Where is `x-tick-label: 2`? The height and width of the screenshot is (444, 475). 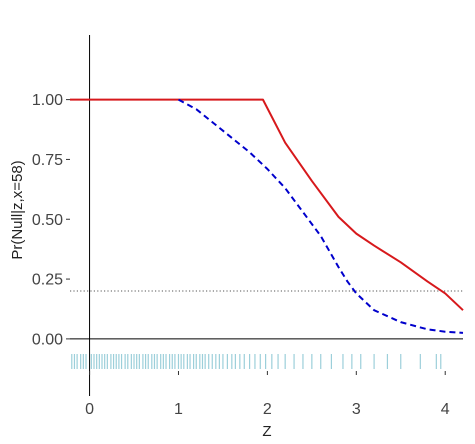
x-tick-label: 2 is located at coordinates (267, 409).